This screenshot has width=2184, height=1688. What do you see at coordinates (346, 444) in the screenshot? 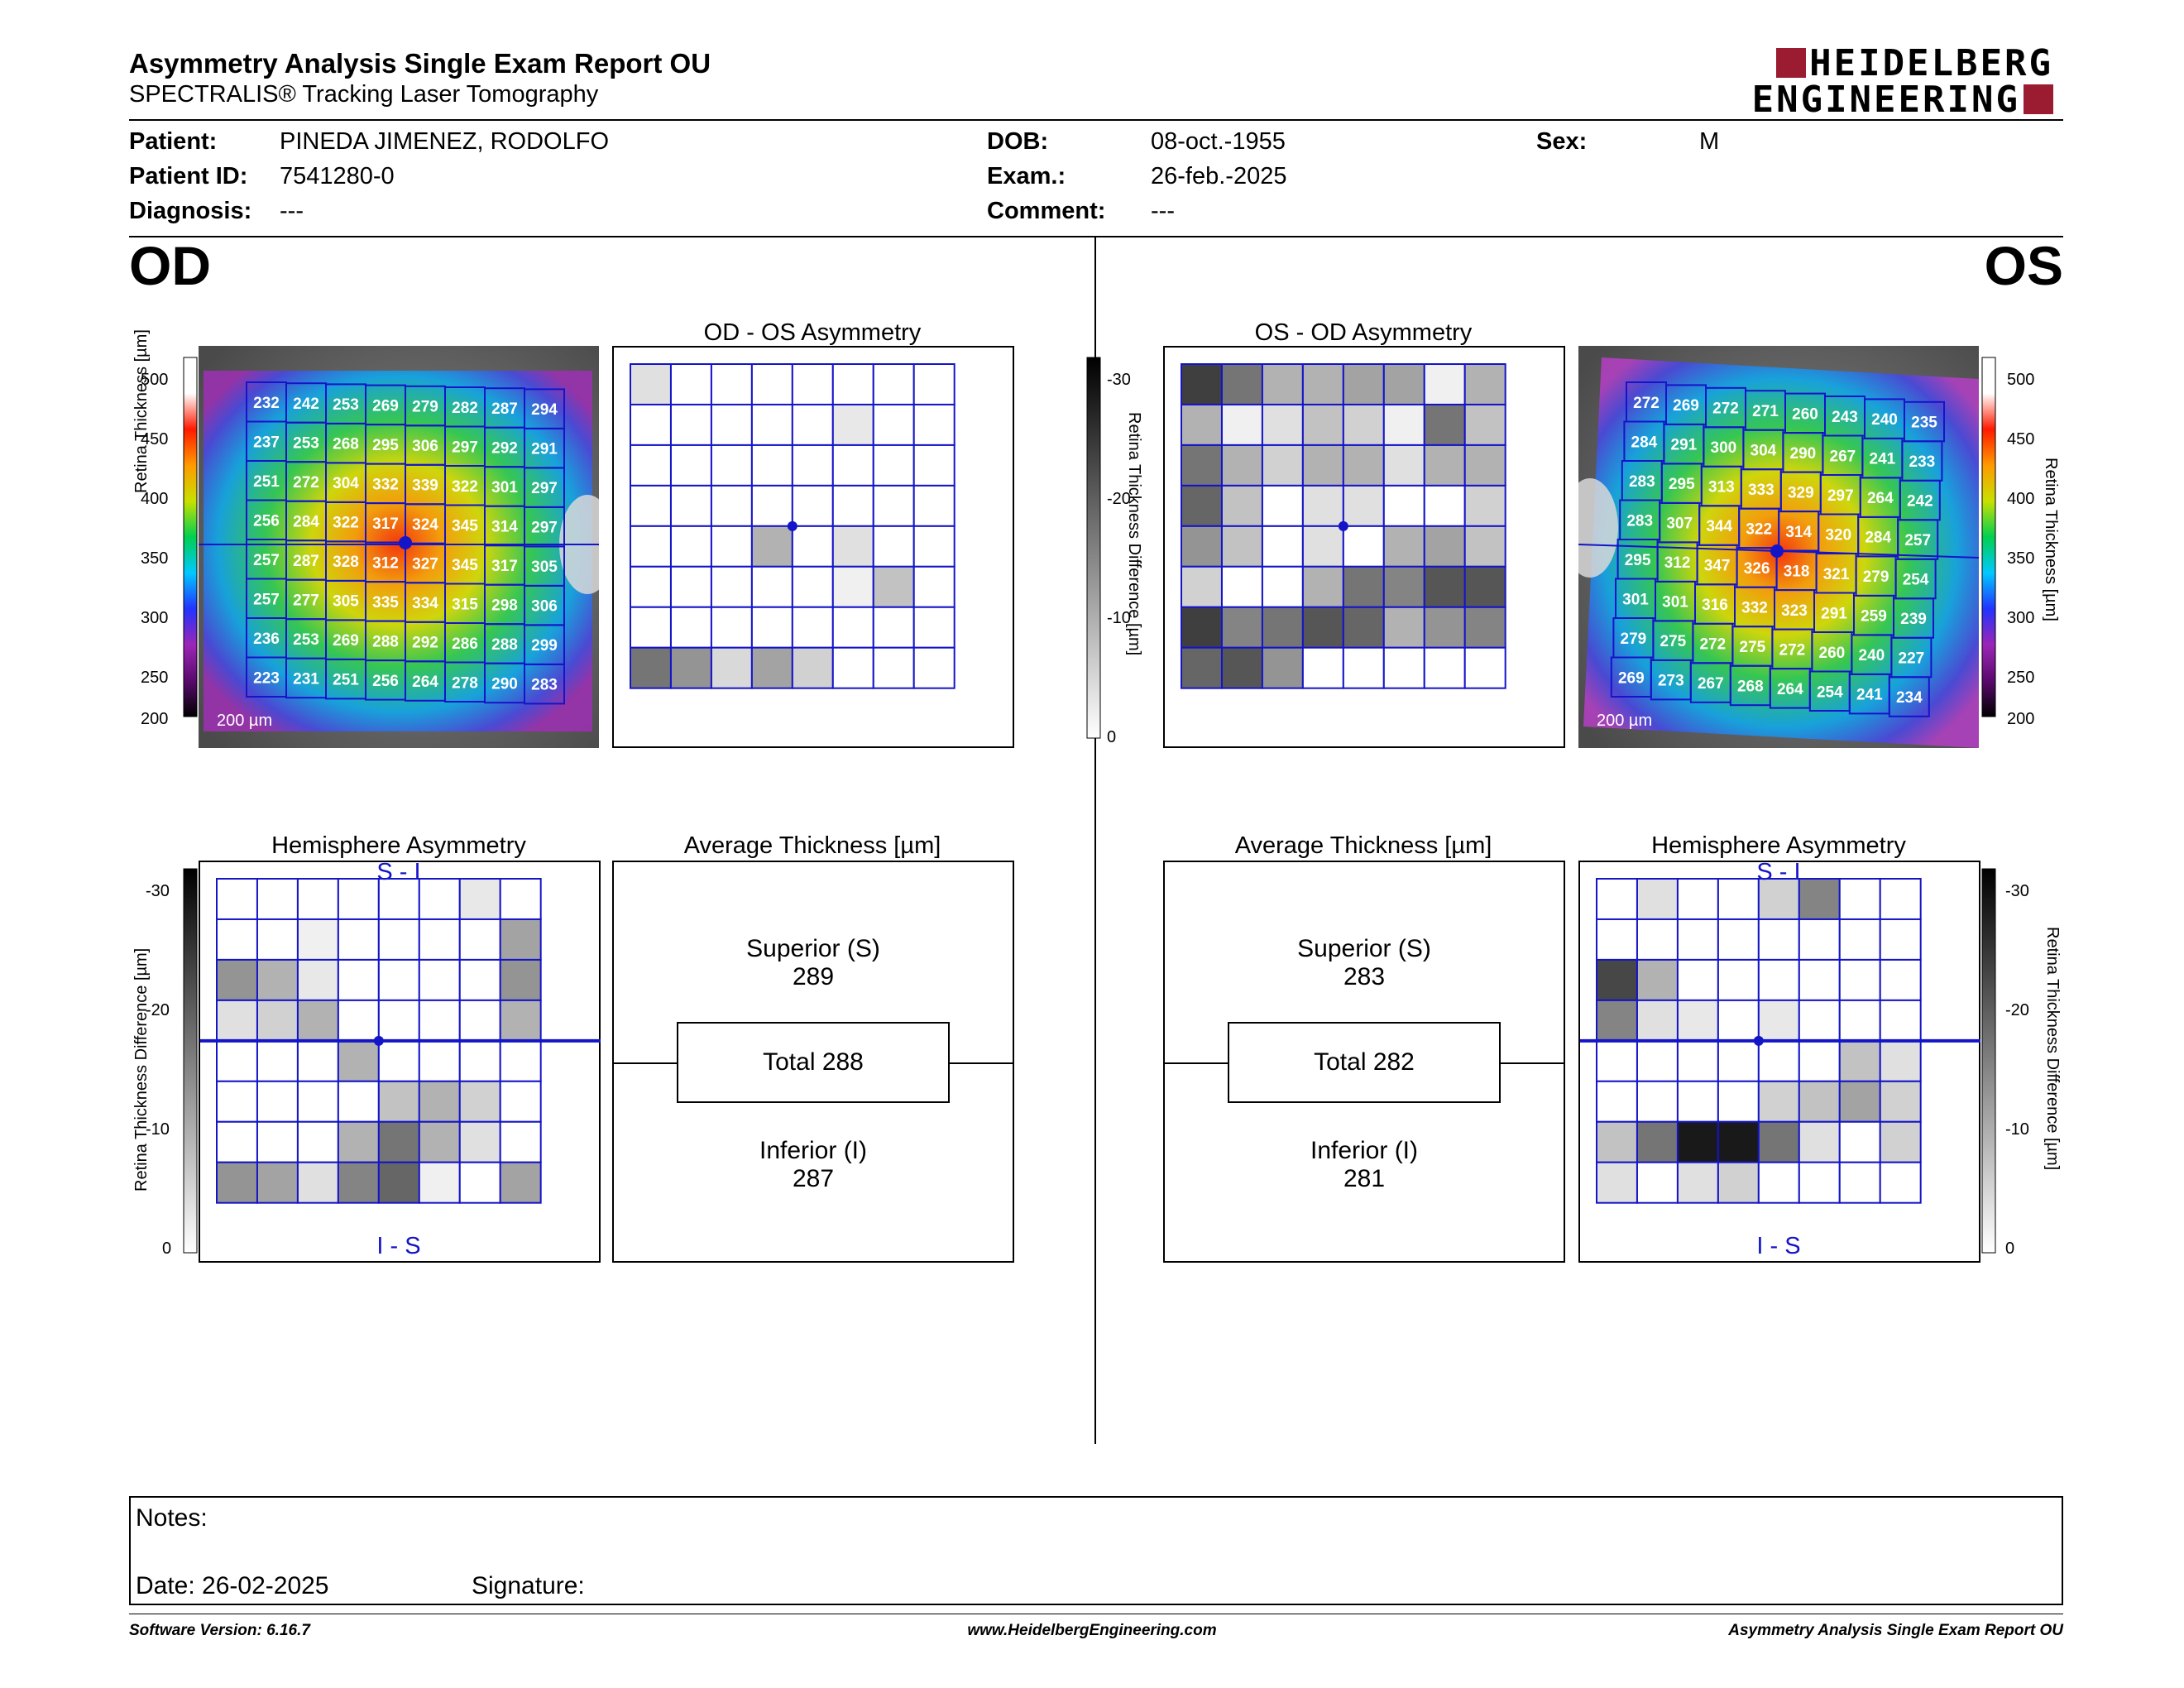
I see `od-map-value: 268` at bounding box center [346, 444].